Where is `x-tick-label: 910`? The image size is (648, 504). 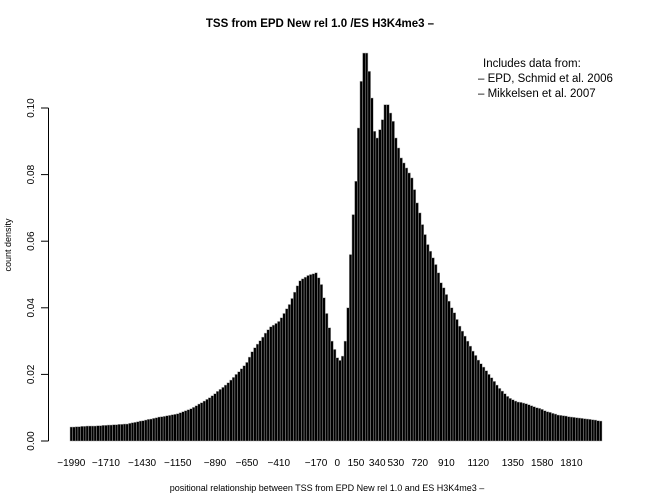 x-tick-label: 910 is located at coordinates (446, 463).